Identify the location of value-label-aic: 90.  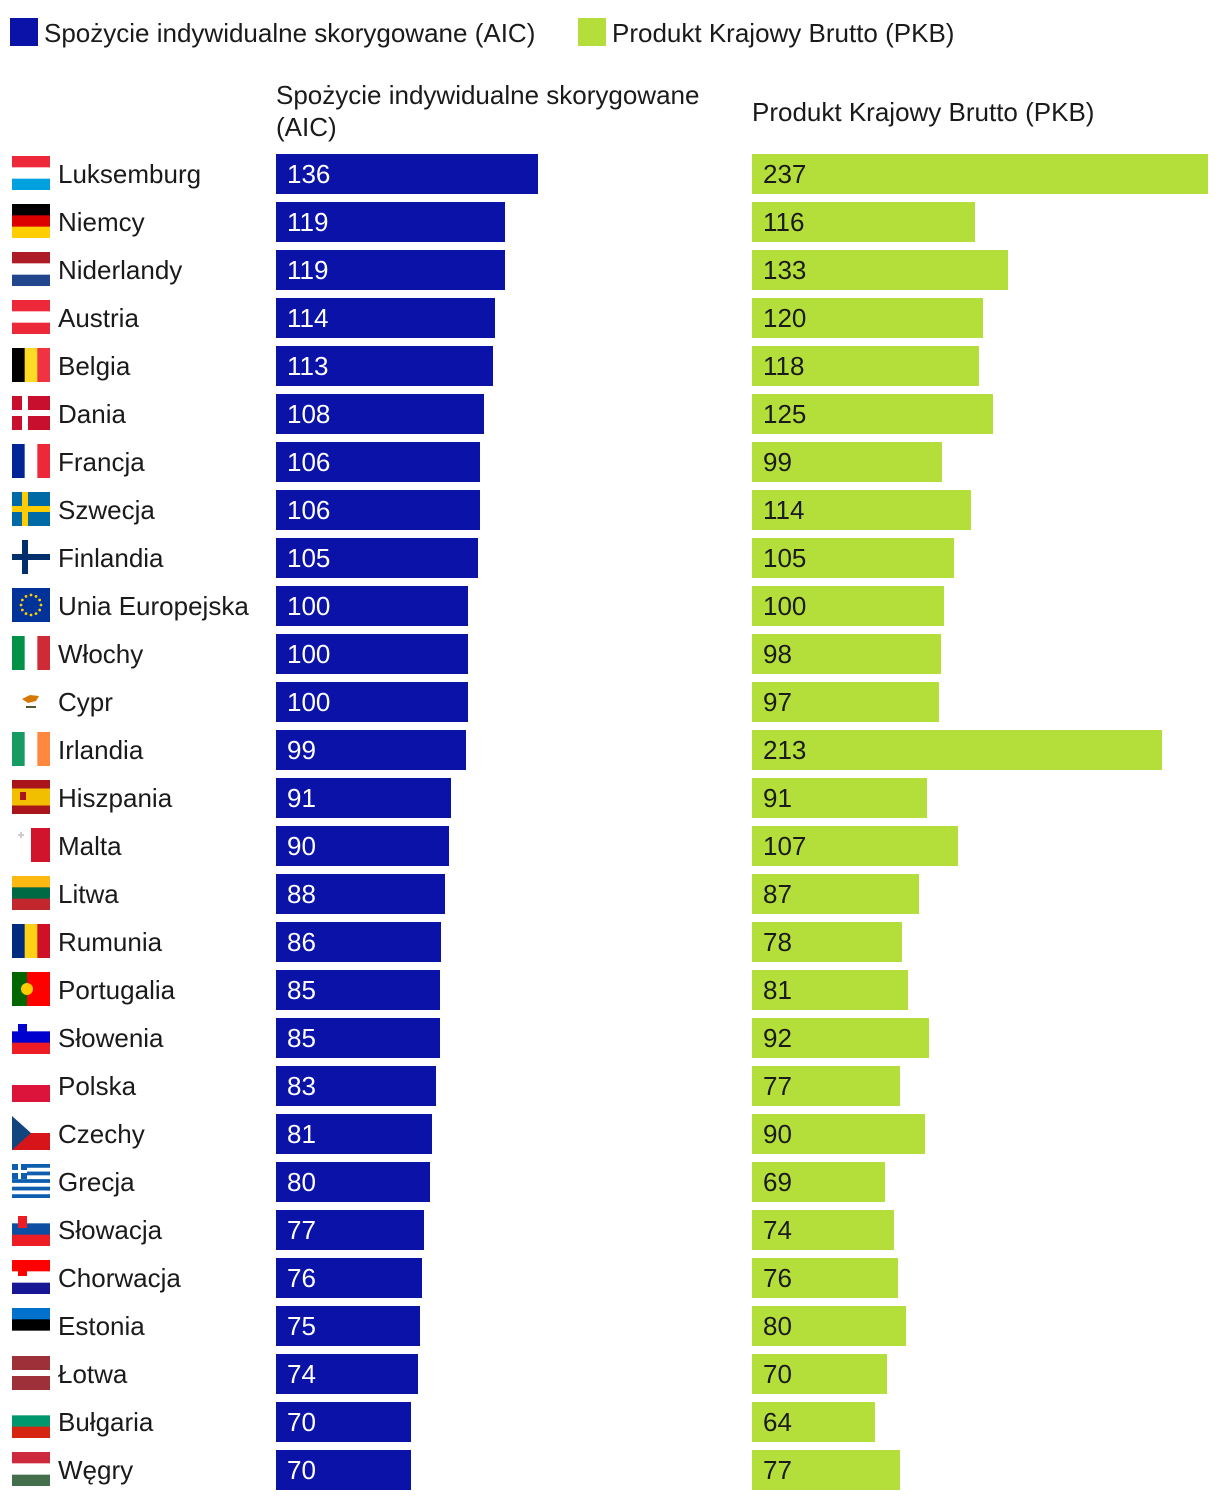
(301, 846).